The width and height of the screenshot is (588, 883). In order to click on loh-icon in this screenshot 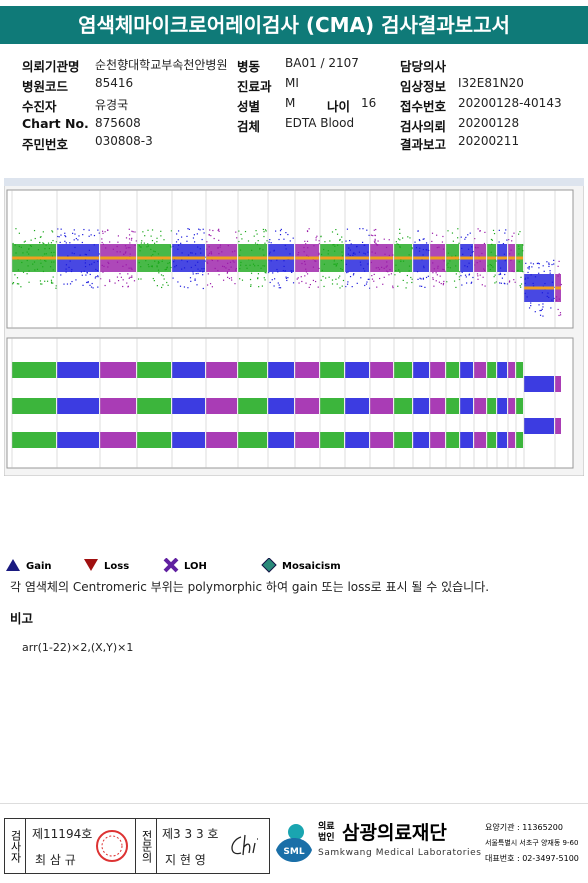, I will do `click(171, 565)`.